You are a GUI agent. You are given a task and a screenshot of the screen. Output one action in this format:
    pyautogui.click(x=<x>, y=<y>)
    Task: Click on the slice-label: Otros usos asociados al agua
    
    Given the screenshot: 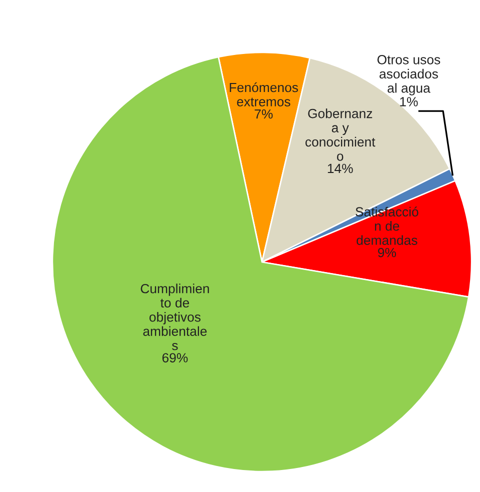 What is the action you would take?
    pyautogui.click(x=408, y=75)
    